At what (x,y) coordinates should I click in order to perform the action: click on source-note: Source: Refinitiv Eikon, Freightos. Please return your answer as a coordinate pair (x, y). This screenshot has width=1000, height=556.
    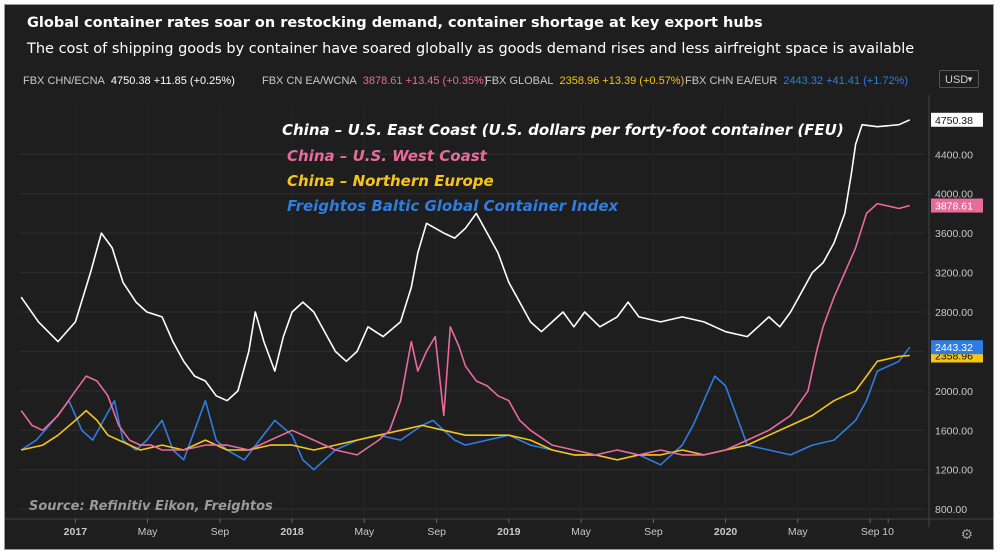
    Looking at the image, I should click on (151, 506).